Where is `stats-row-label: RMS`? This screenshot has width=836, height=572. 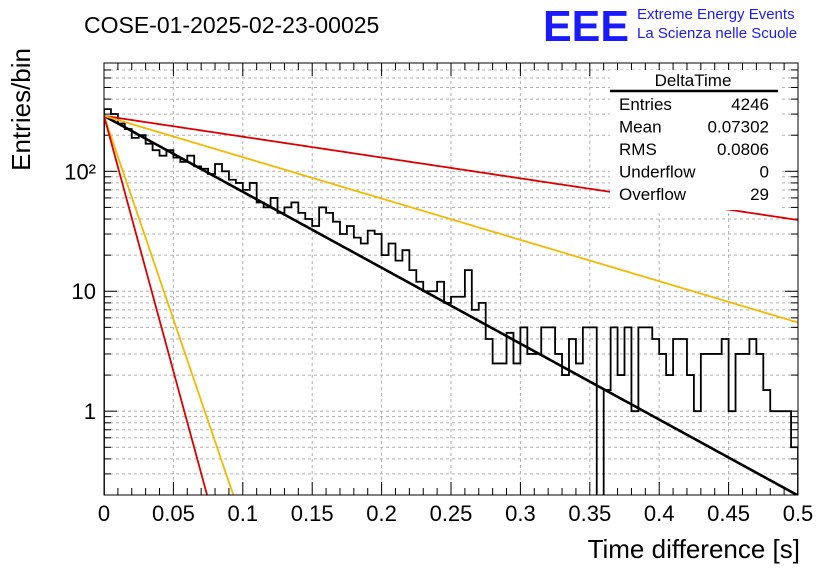 stats-row-label: RMS is located at coordinates (638, 149).